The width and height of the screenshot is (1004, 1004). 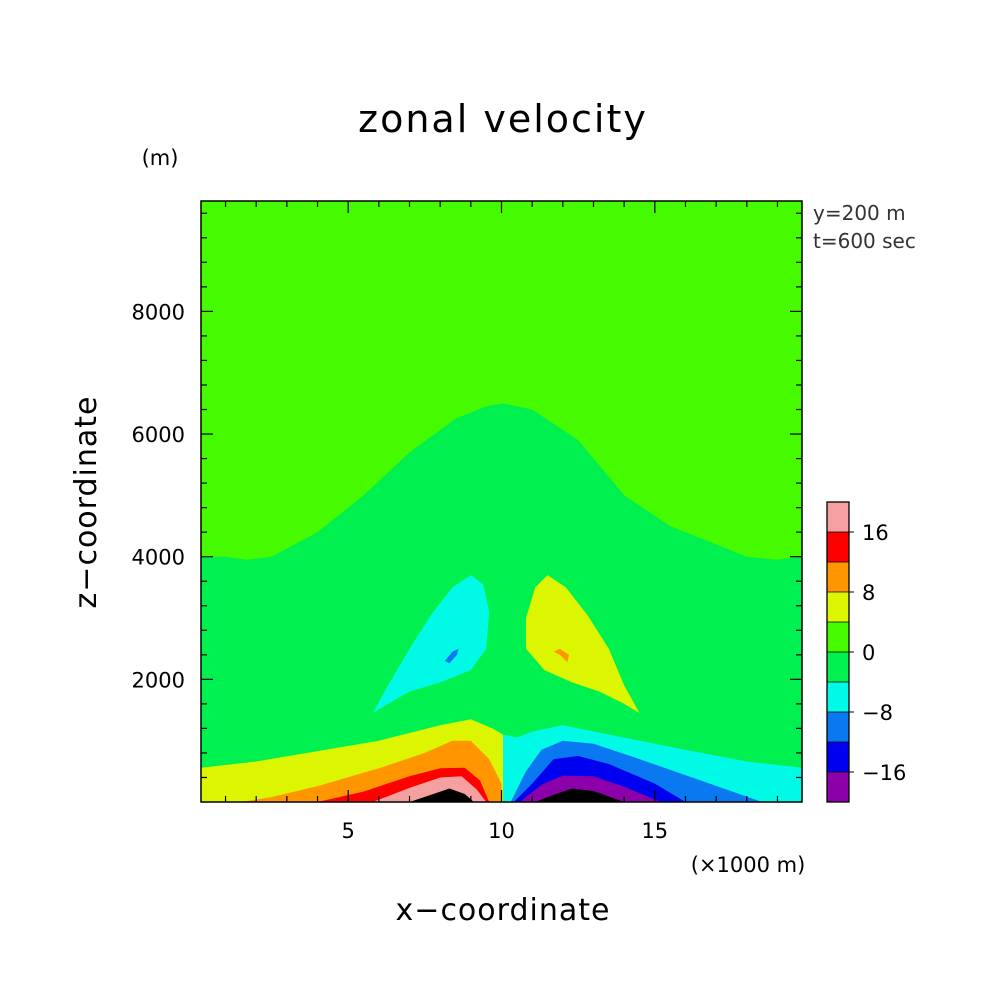 What do you see at coordinates (501, 831) in the screenshot?
I see `x-tick-label-10: 10` at bounding box center [501, 831].